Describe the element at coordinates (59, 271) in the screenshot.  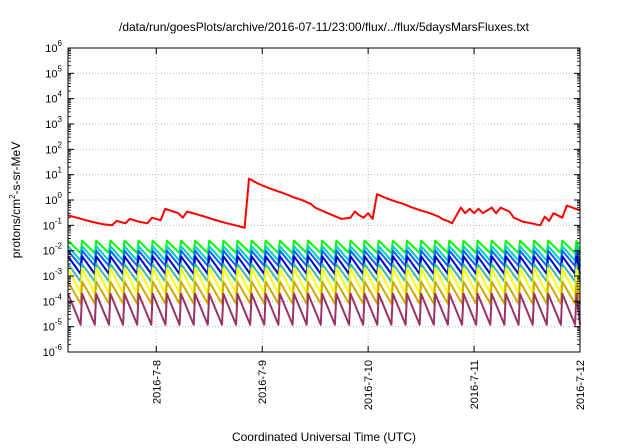
I see `y-tick-label-exp: -3` at that location.